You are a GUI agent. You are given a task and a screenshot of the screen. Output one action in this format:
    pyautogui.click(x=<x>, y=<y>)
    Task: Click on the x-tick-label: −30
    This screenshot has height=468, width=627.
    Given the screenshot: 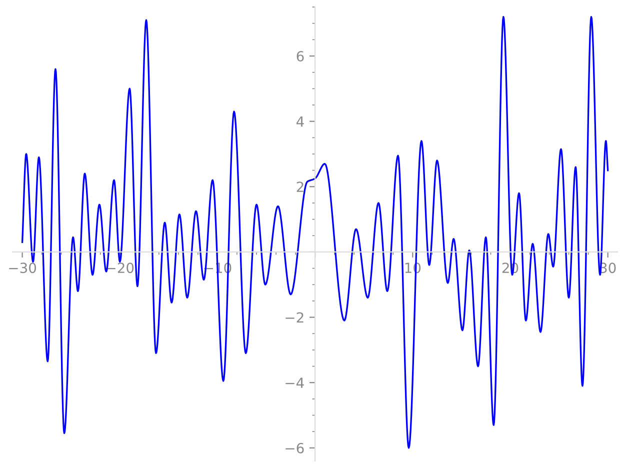 What is the action you would take?
    pyautogui.click(x=22, y=268)
    